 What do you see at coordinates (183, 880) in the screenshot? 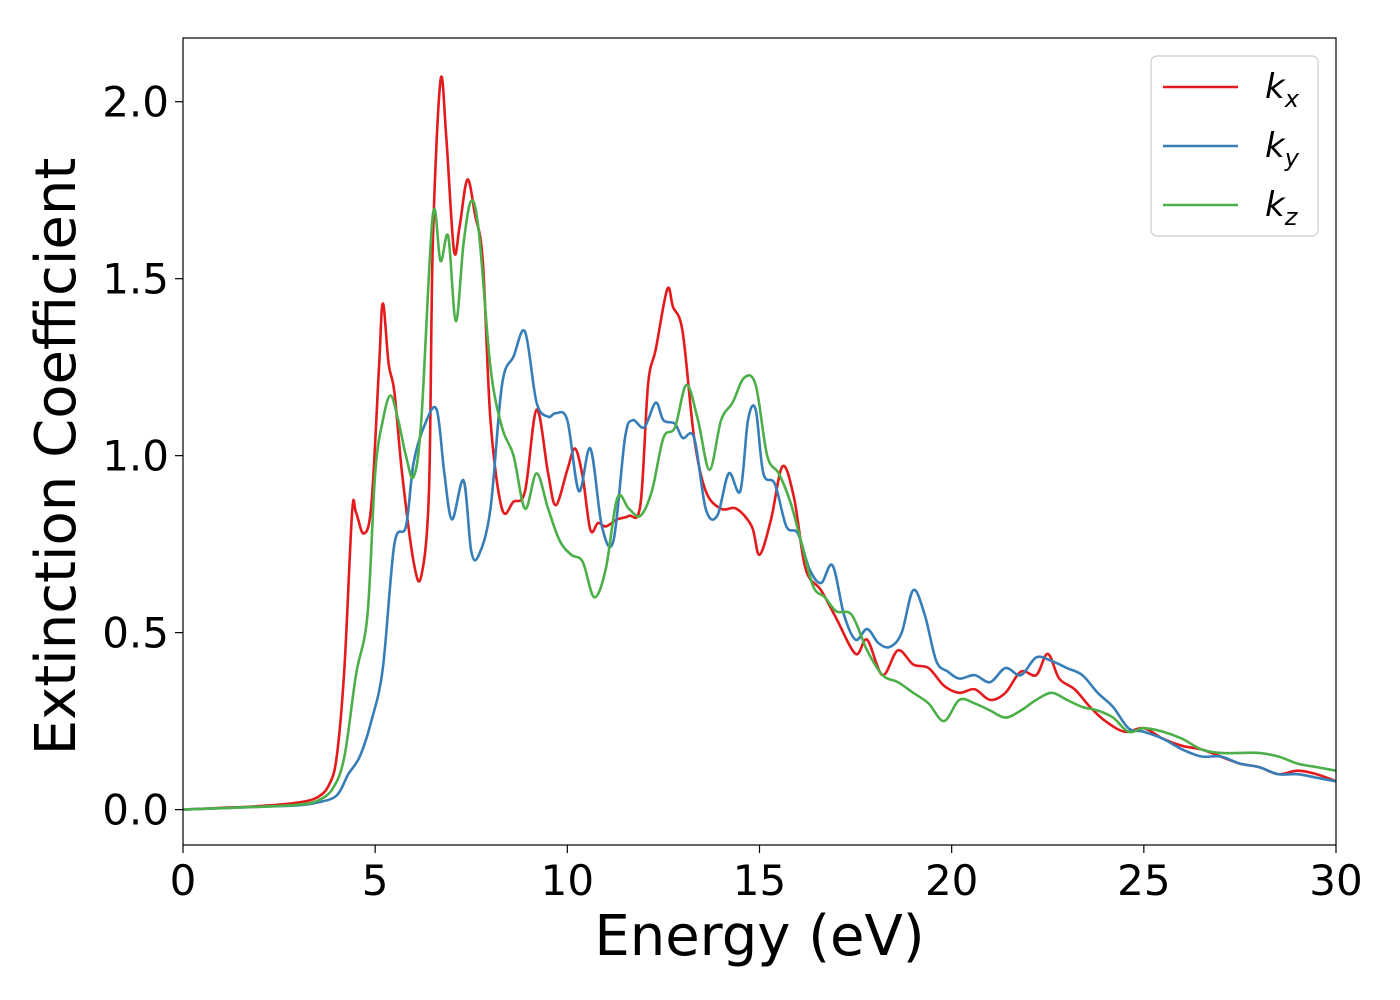
I see `x-tick-label: 0` at bounding box center [183, 880].